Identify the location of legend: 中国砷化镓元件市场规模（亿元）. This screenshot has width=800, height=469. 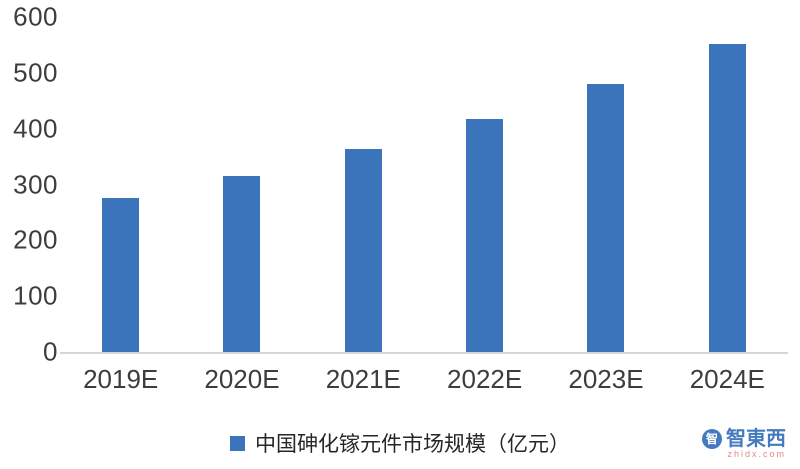
(400, 443).